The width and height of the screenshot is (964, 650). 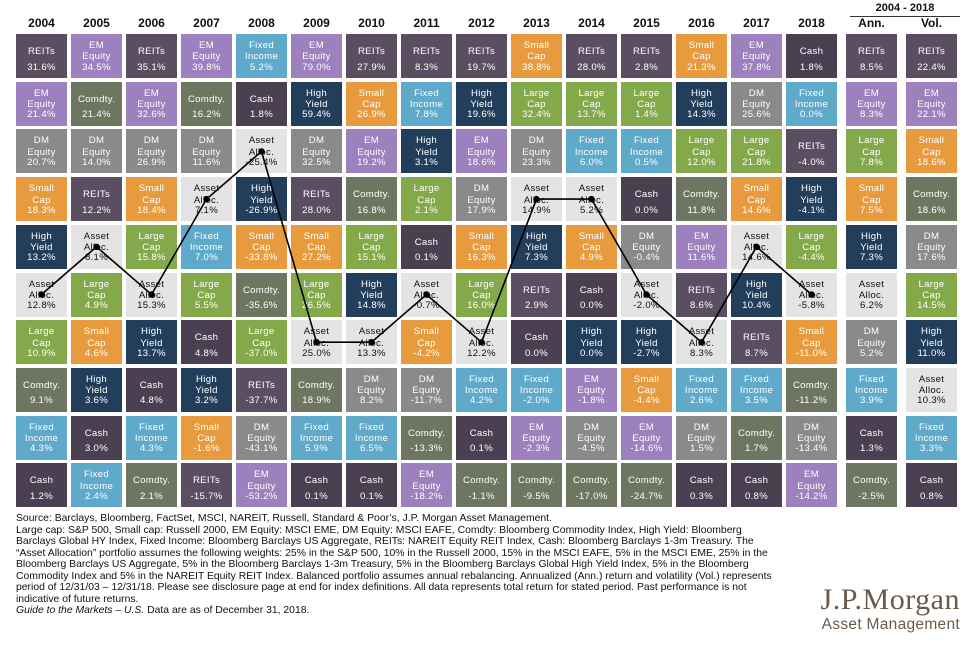 What do you see at coordinates (931, 115) in the screenshot?
I see `return-value: 22.1%` at bounding box center [931, 115].